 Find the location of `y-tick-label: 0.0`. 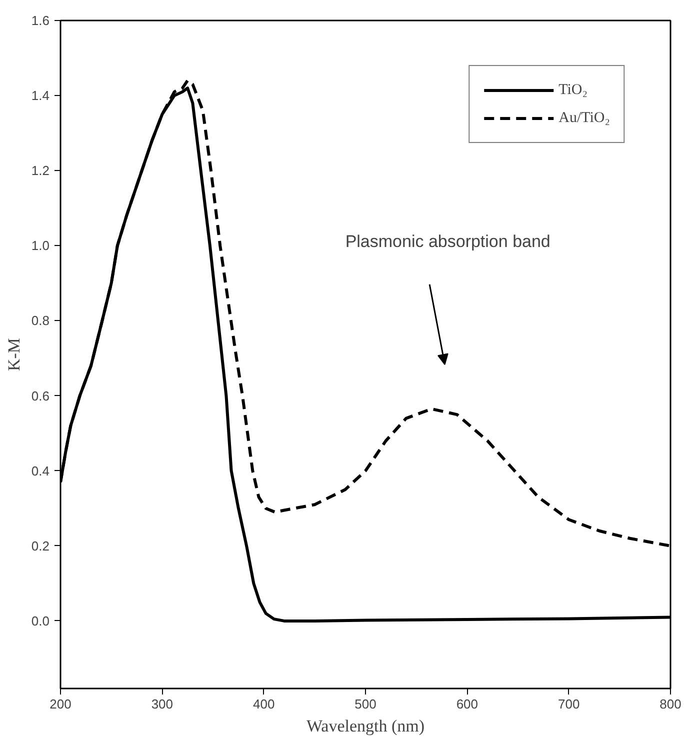

y-tick-label: 0.0 is located at coordinates (40, 620).